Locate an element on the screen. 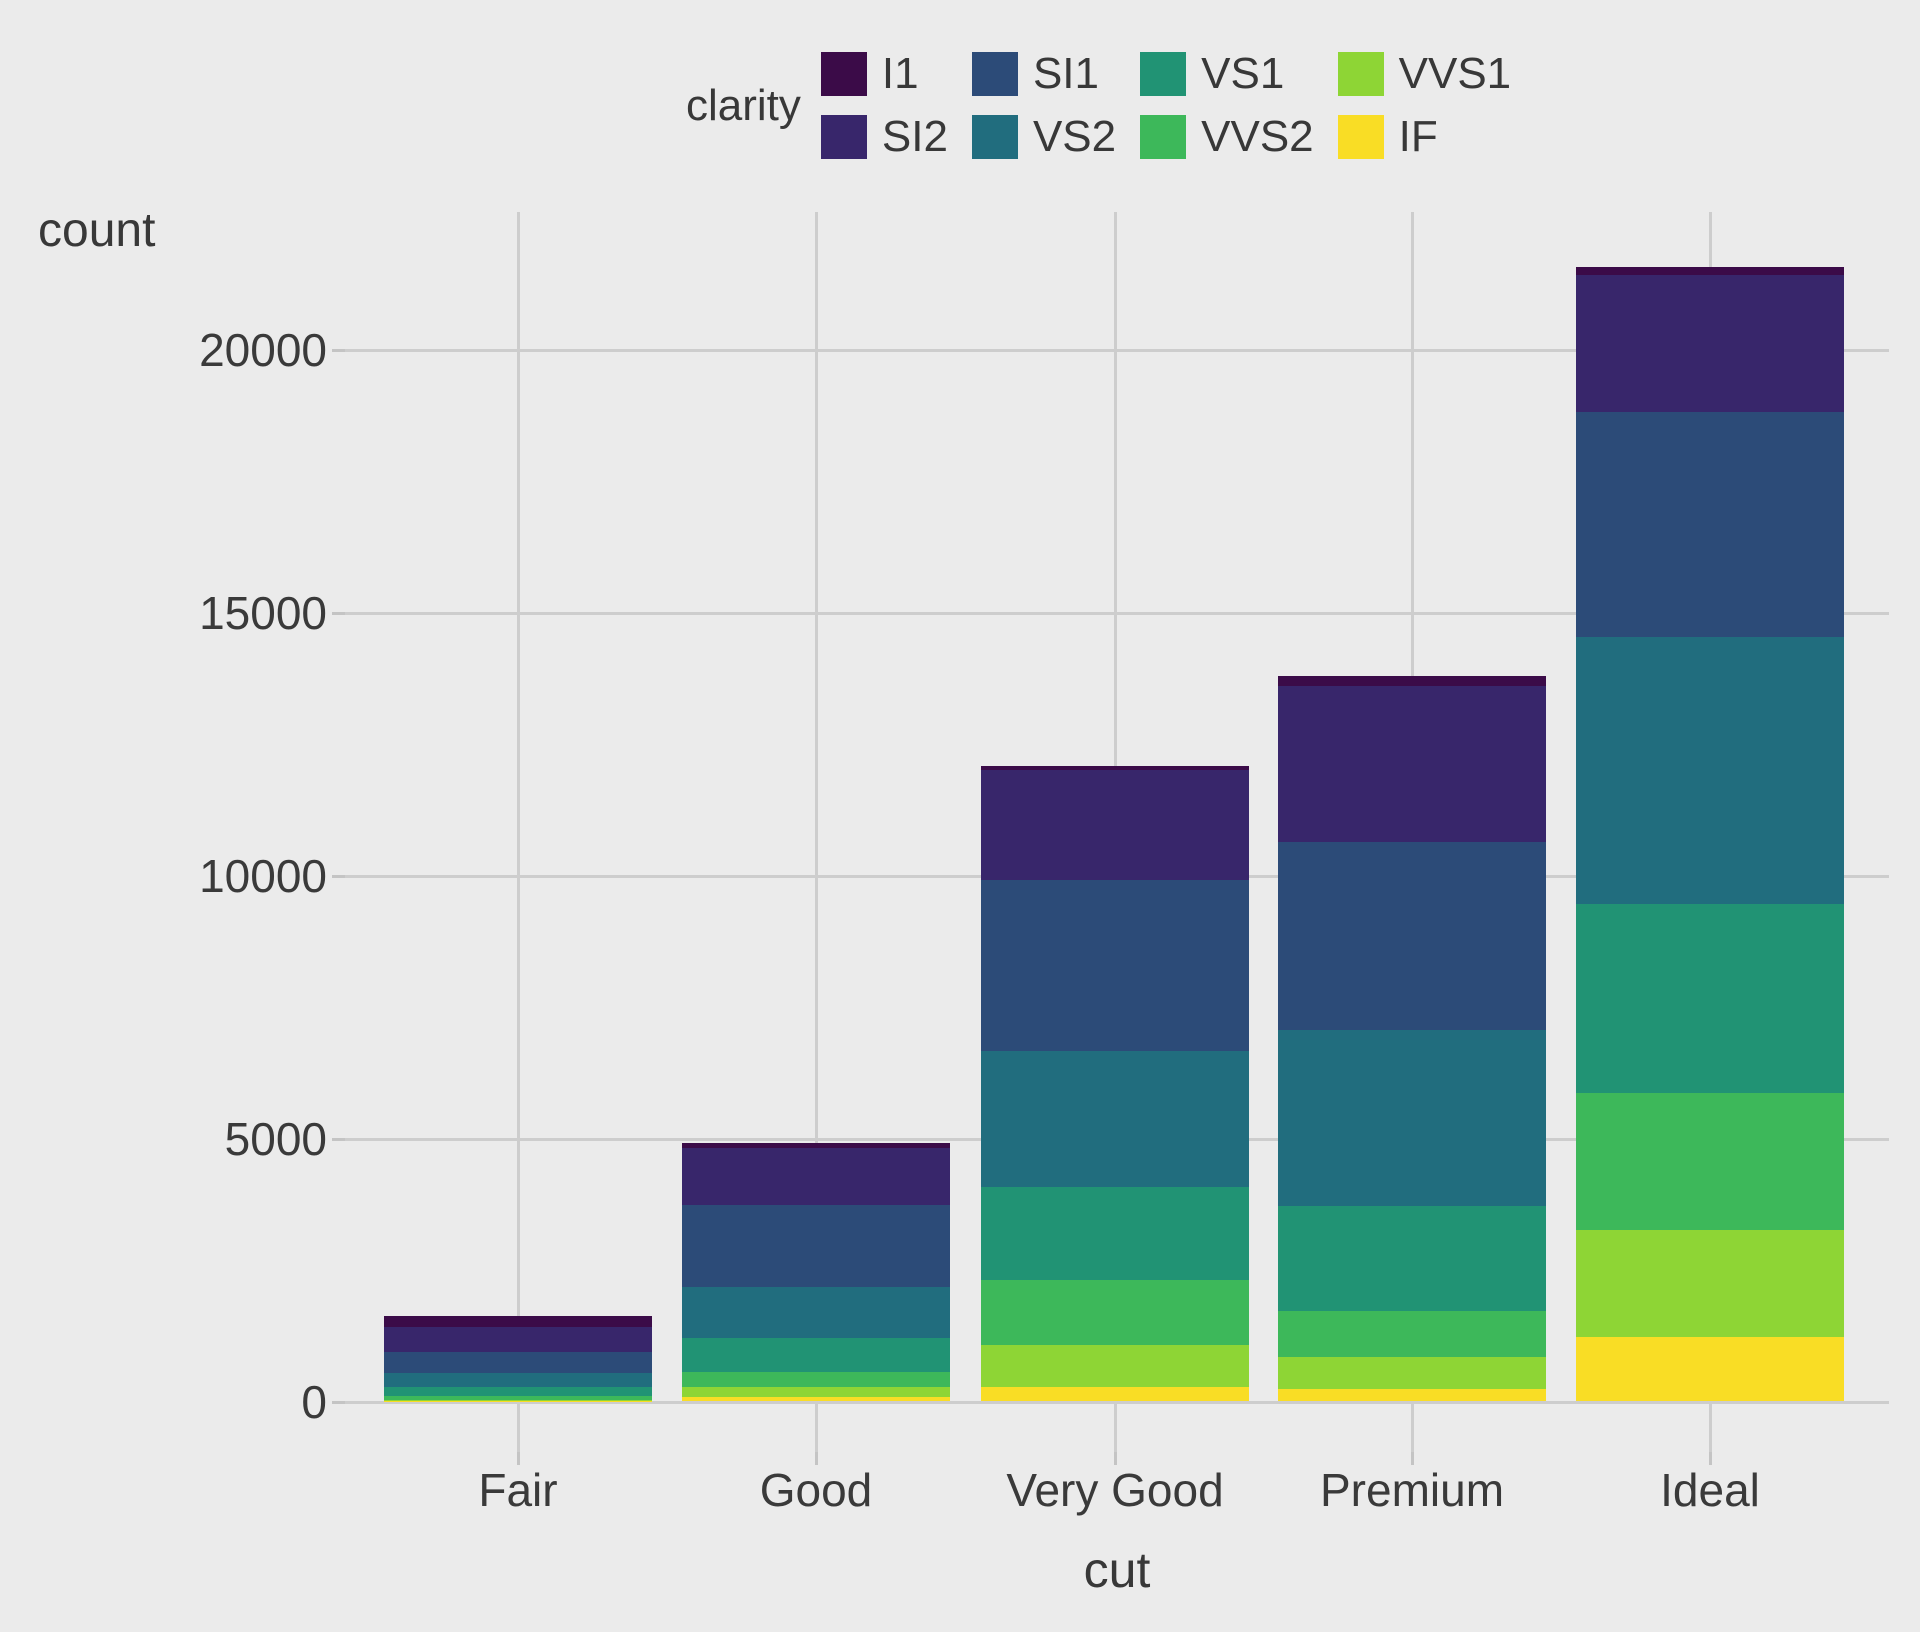 The width and height of the screenshot is (1920, 1632). legend-label-i1: I1 is located at coordinates (900, 73).